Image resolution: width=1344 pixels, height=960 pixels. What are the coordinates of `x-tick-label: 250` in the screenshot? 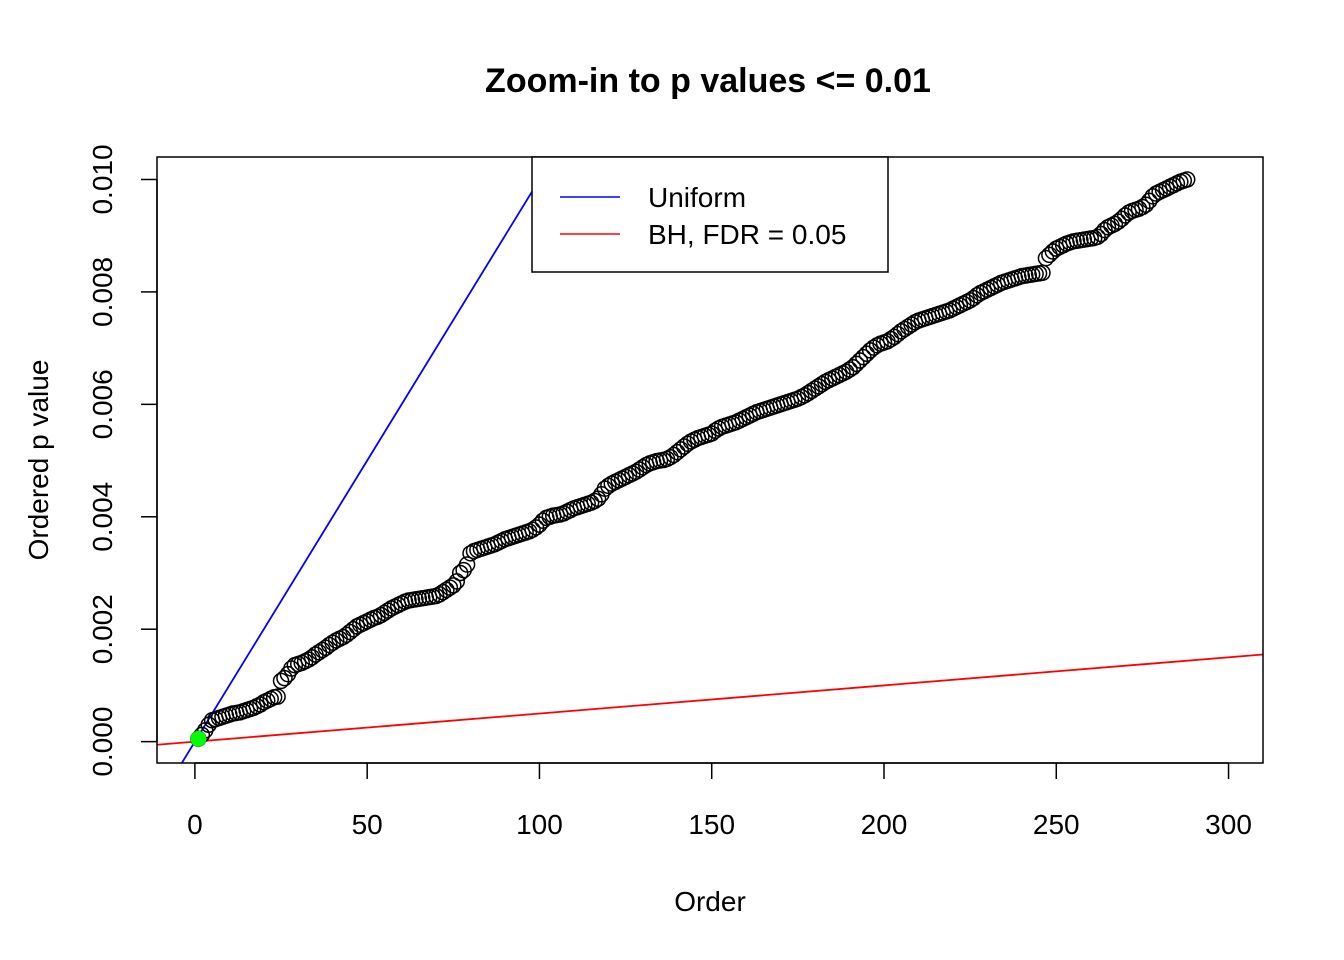 It's located at (1056, 824).